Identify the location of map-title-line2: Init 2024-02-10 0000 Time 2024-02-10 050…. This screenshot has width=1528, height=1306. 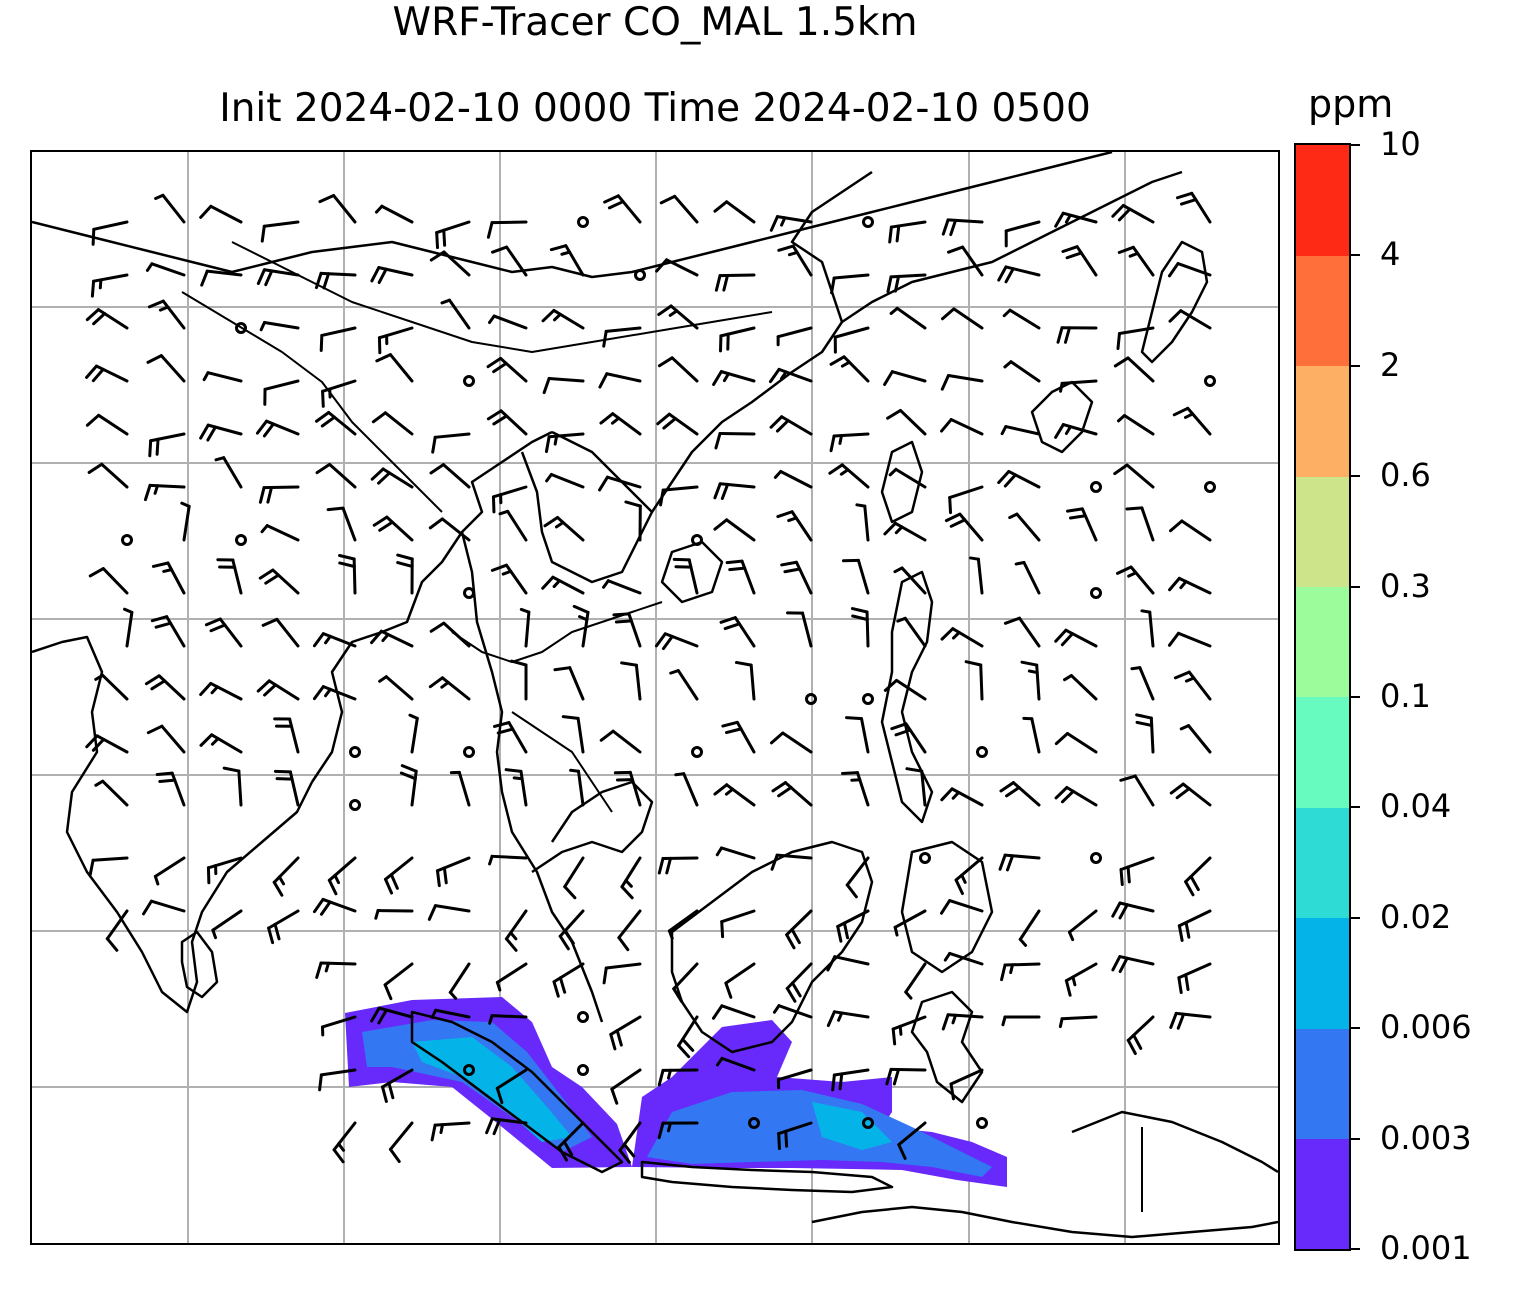
(655, 108).